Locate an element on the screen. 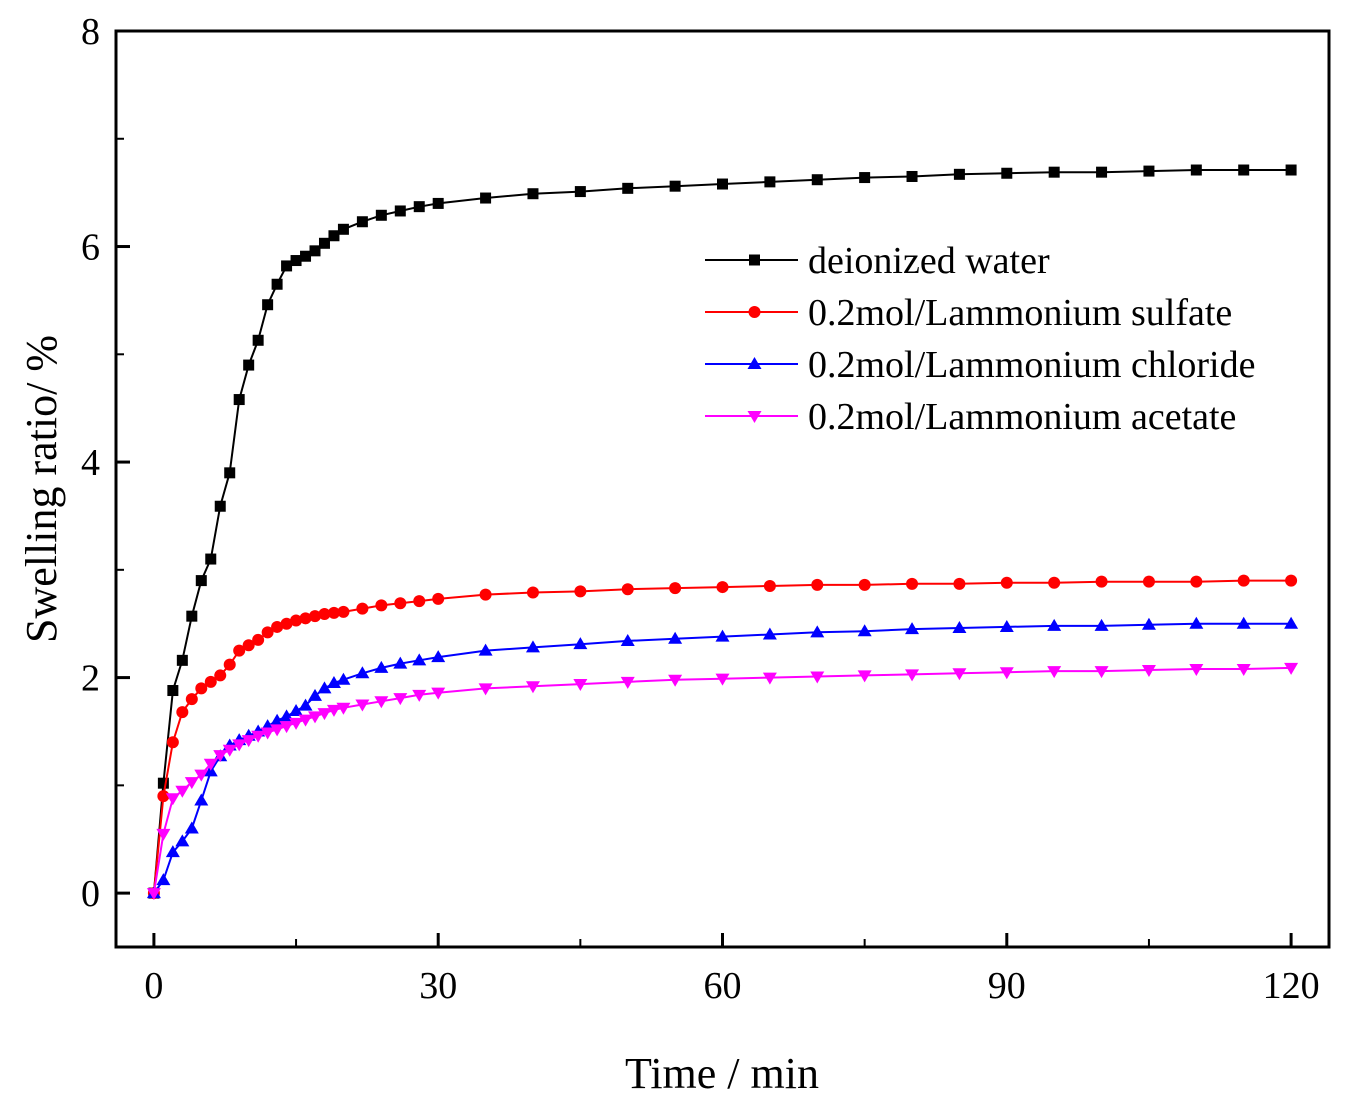  y-tick-label: 8 is located at coordinates (90, 32).